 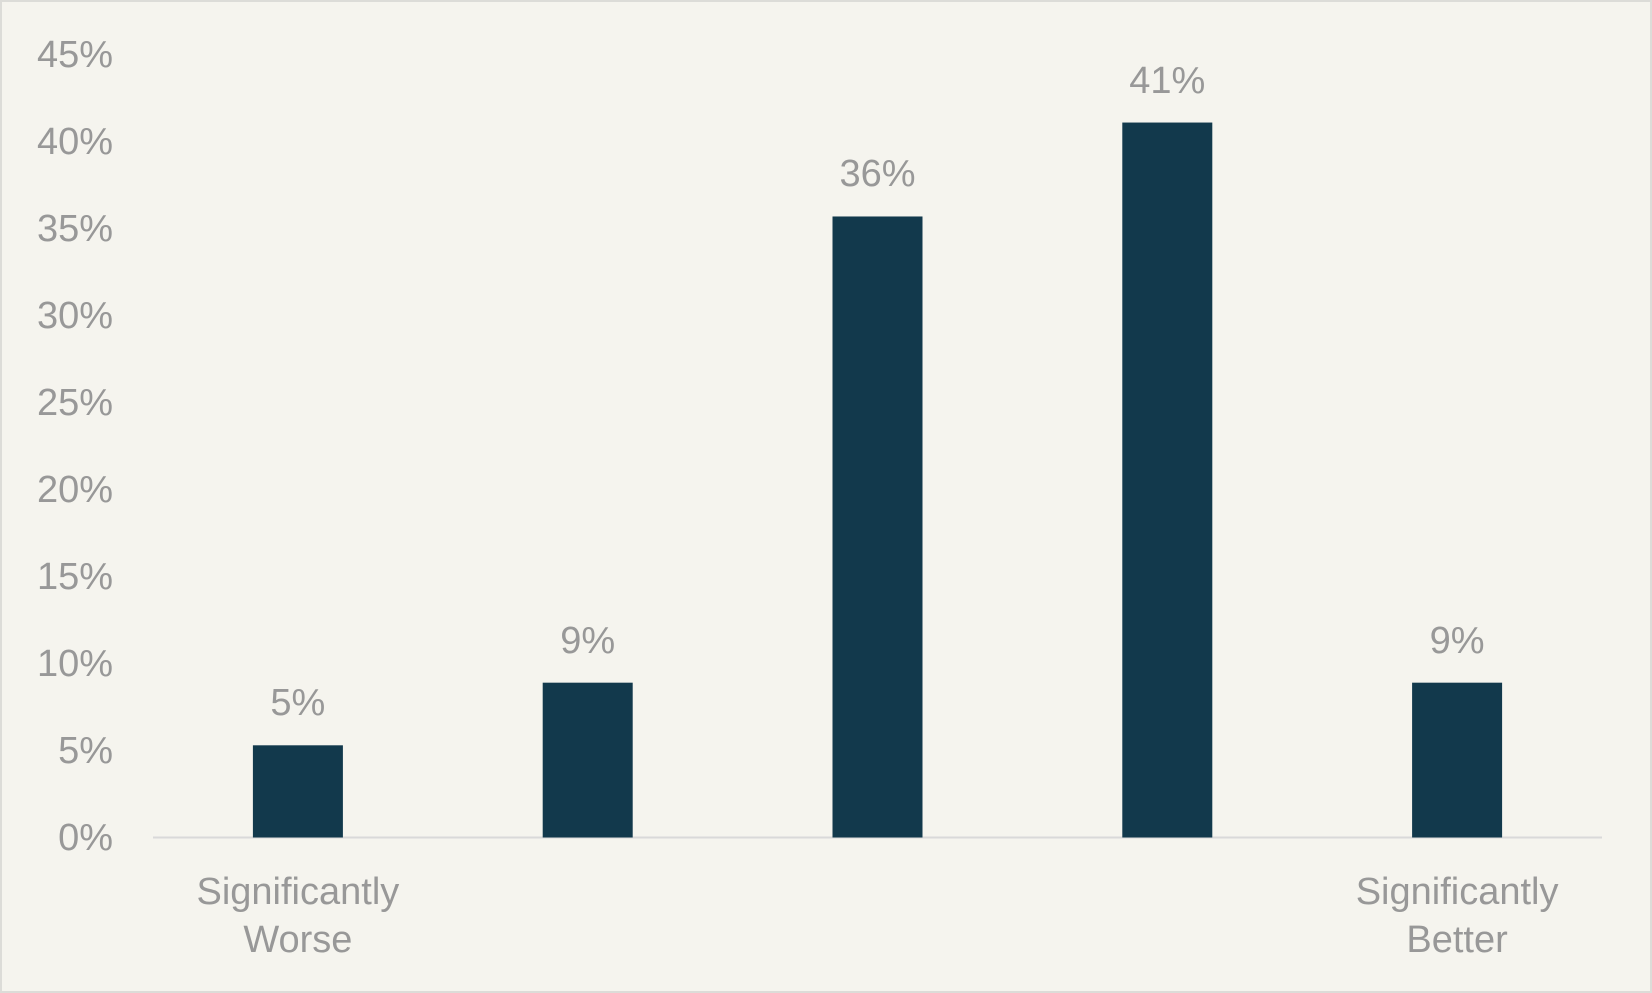 What do you see at coordinates (74, 141) in the screenshot?
I see `y-tick-label: 40%` at bounding box center [74, 141].